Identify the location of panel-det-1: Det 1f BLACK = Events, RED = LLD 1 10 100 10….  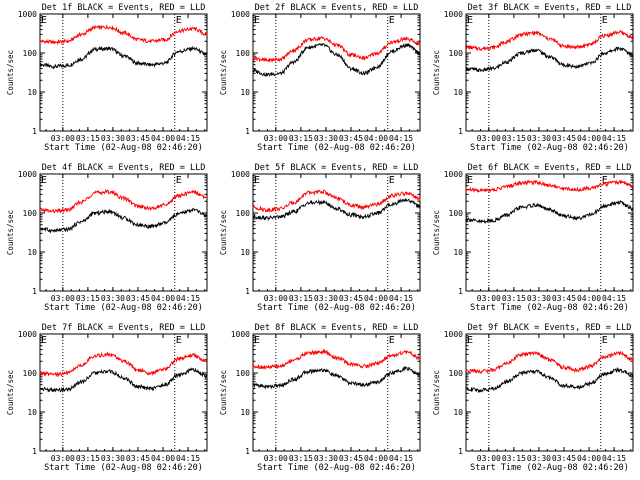
(107, 78).